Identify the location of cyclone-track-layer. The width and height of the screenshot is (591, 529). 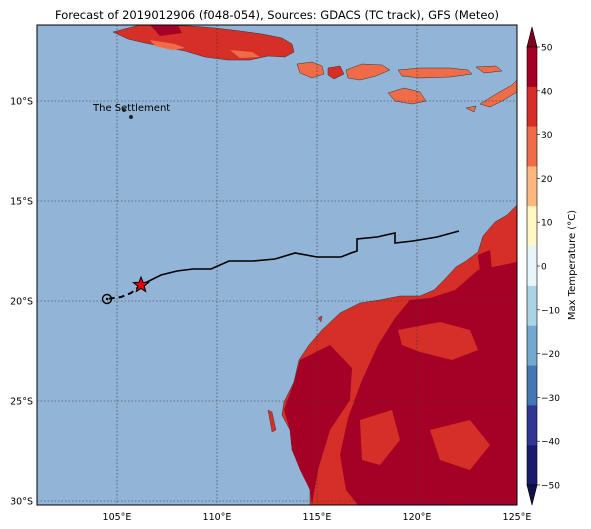
(280, 267).